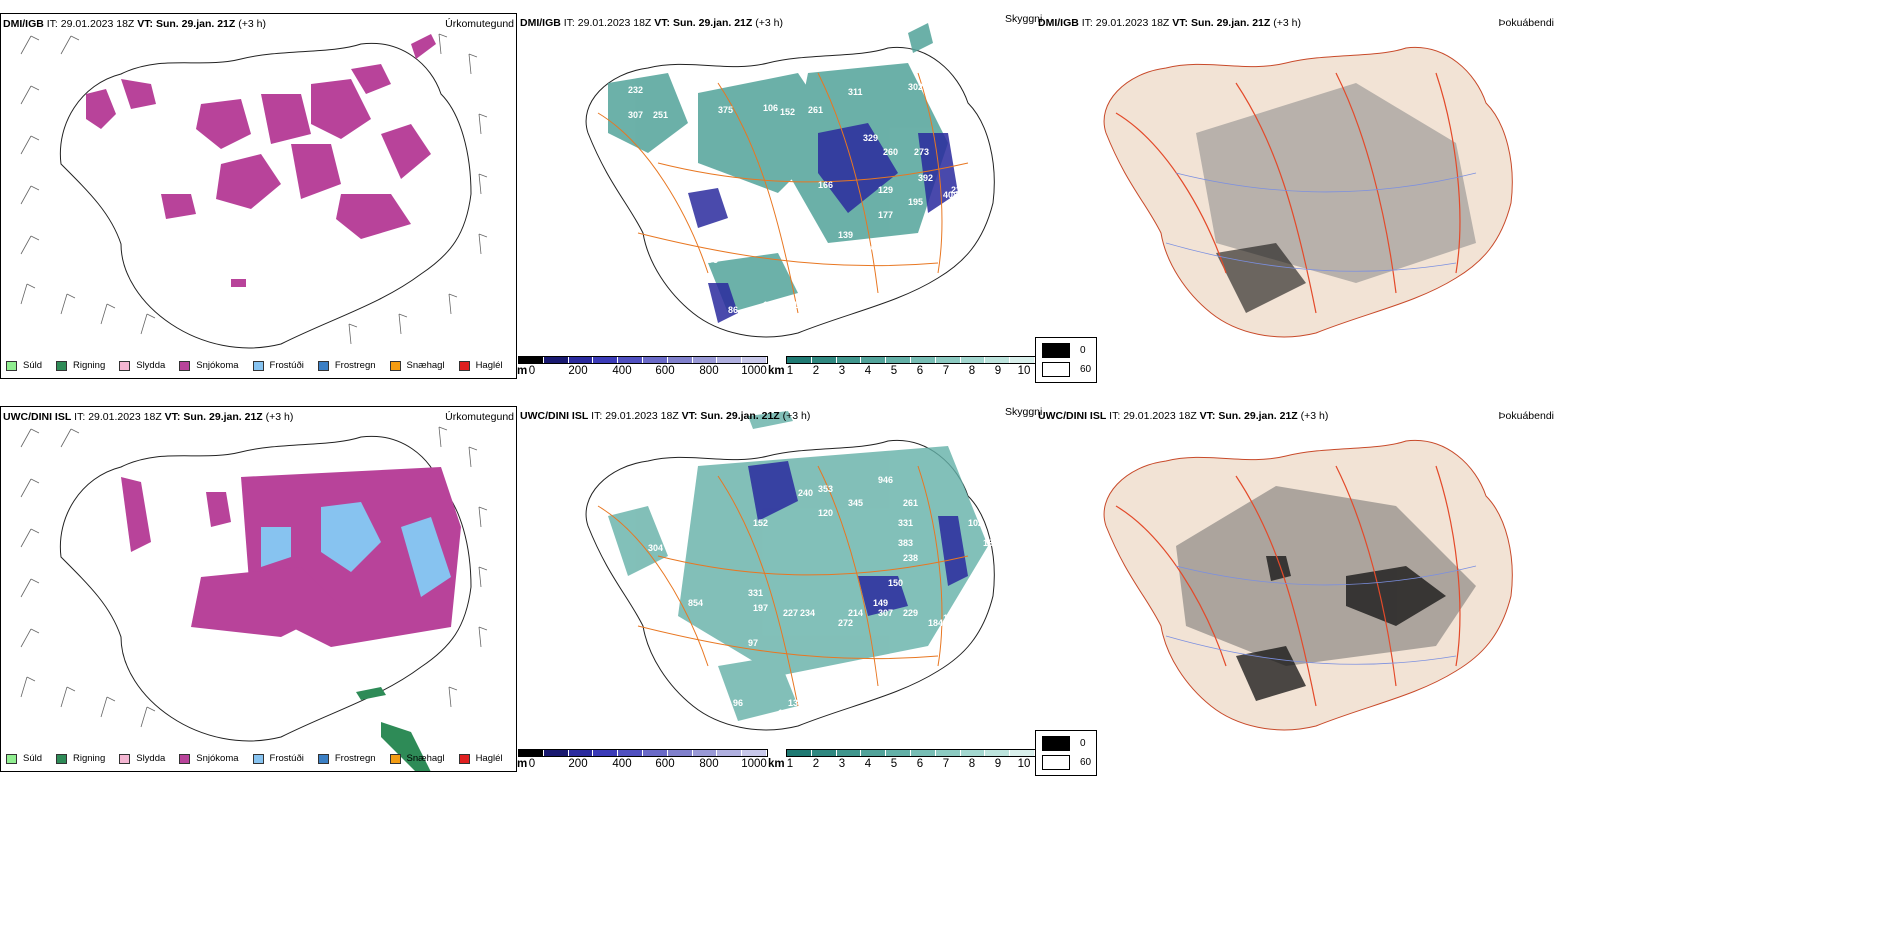 The image size is (1900, 950). I want to click on cloudbase-value-label: 113, so click(785, 713).